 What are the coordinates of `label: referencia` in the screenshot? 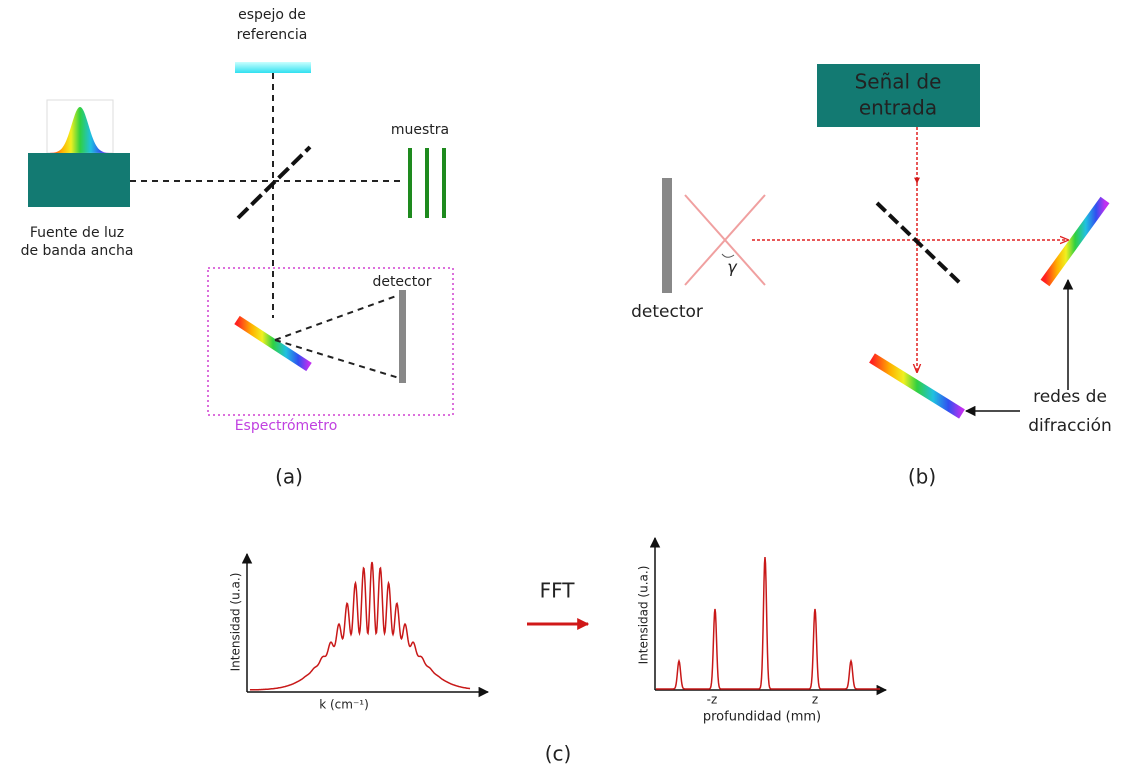 It's located at (272, 35).